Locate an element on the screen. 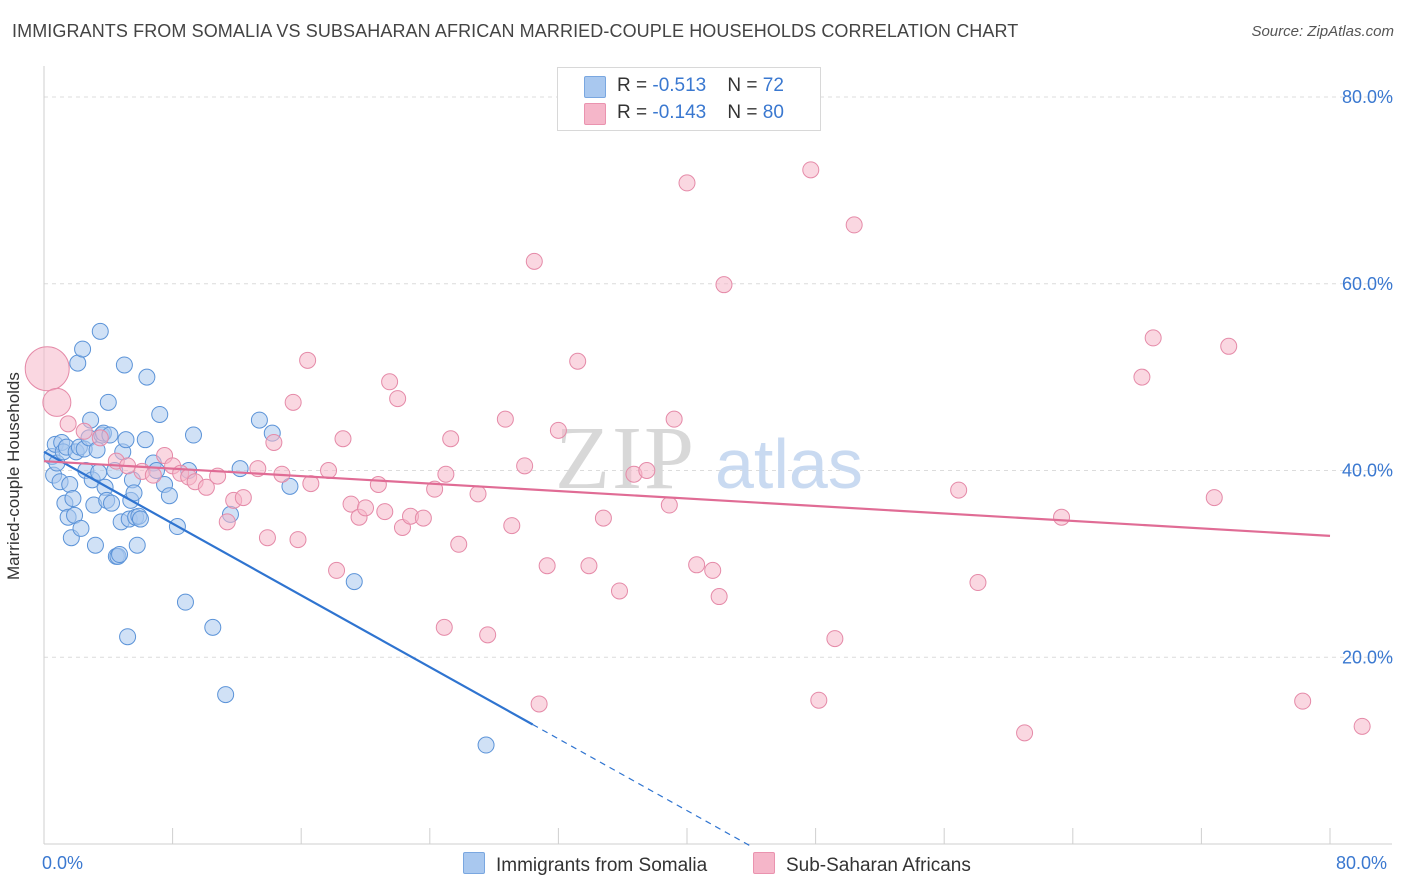 This screenshot has height=892, width=1406. somalia-trend-extension is located at coordinates (642, 785).